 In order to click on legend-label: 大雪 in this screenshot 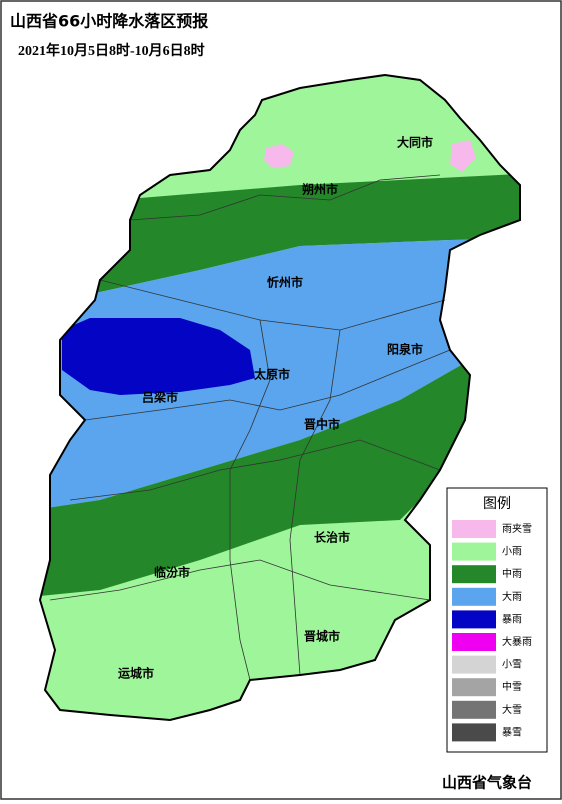, I will do `click(512, 709)`.